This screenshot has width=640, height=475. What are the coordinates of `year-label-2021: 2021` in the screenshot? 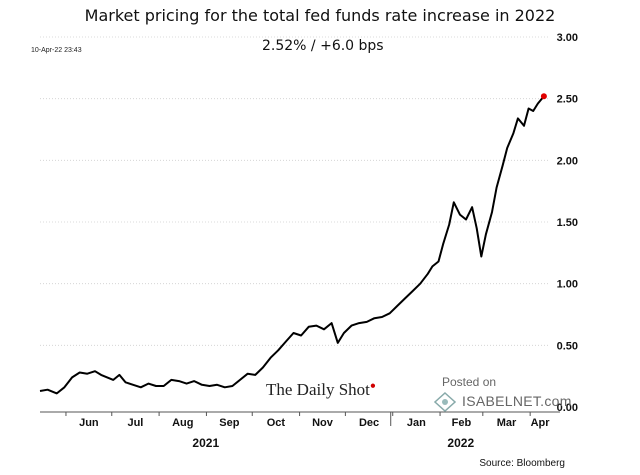 It's located at (206, 443).